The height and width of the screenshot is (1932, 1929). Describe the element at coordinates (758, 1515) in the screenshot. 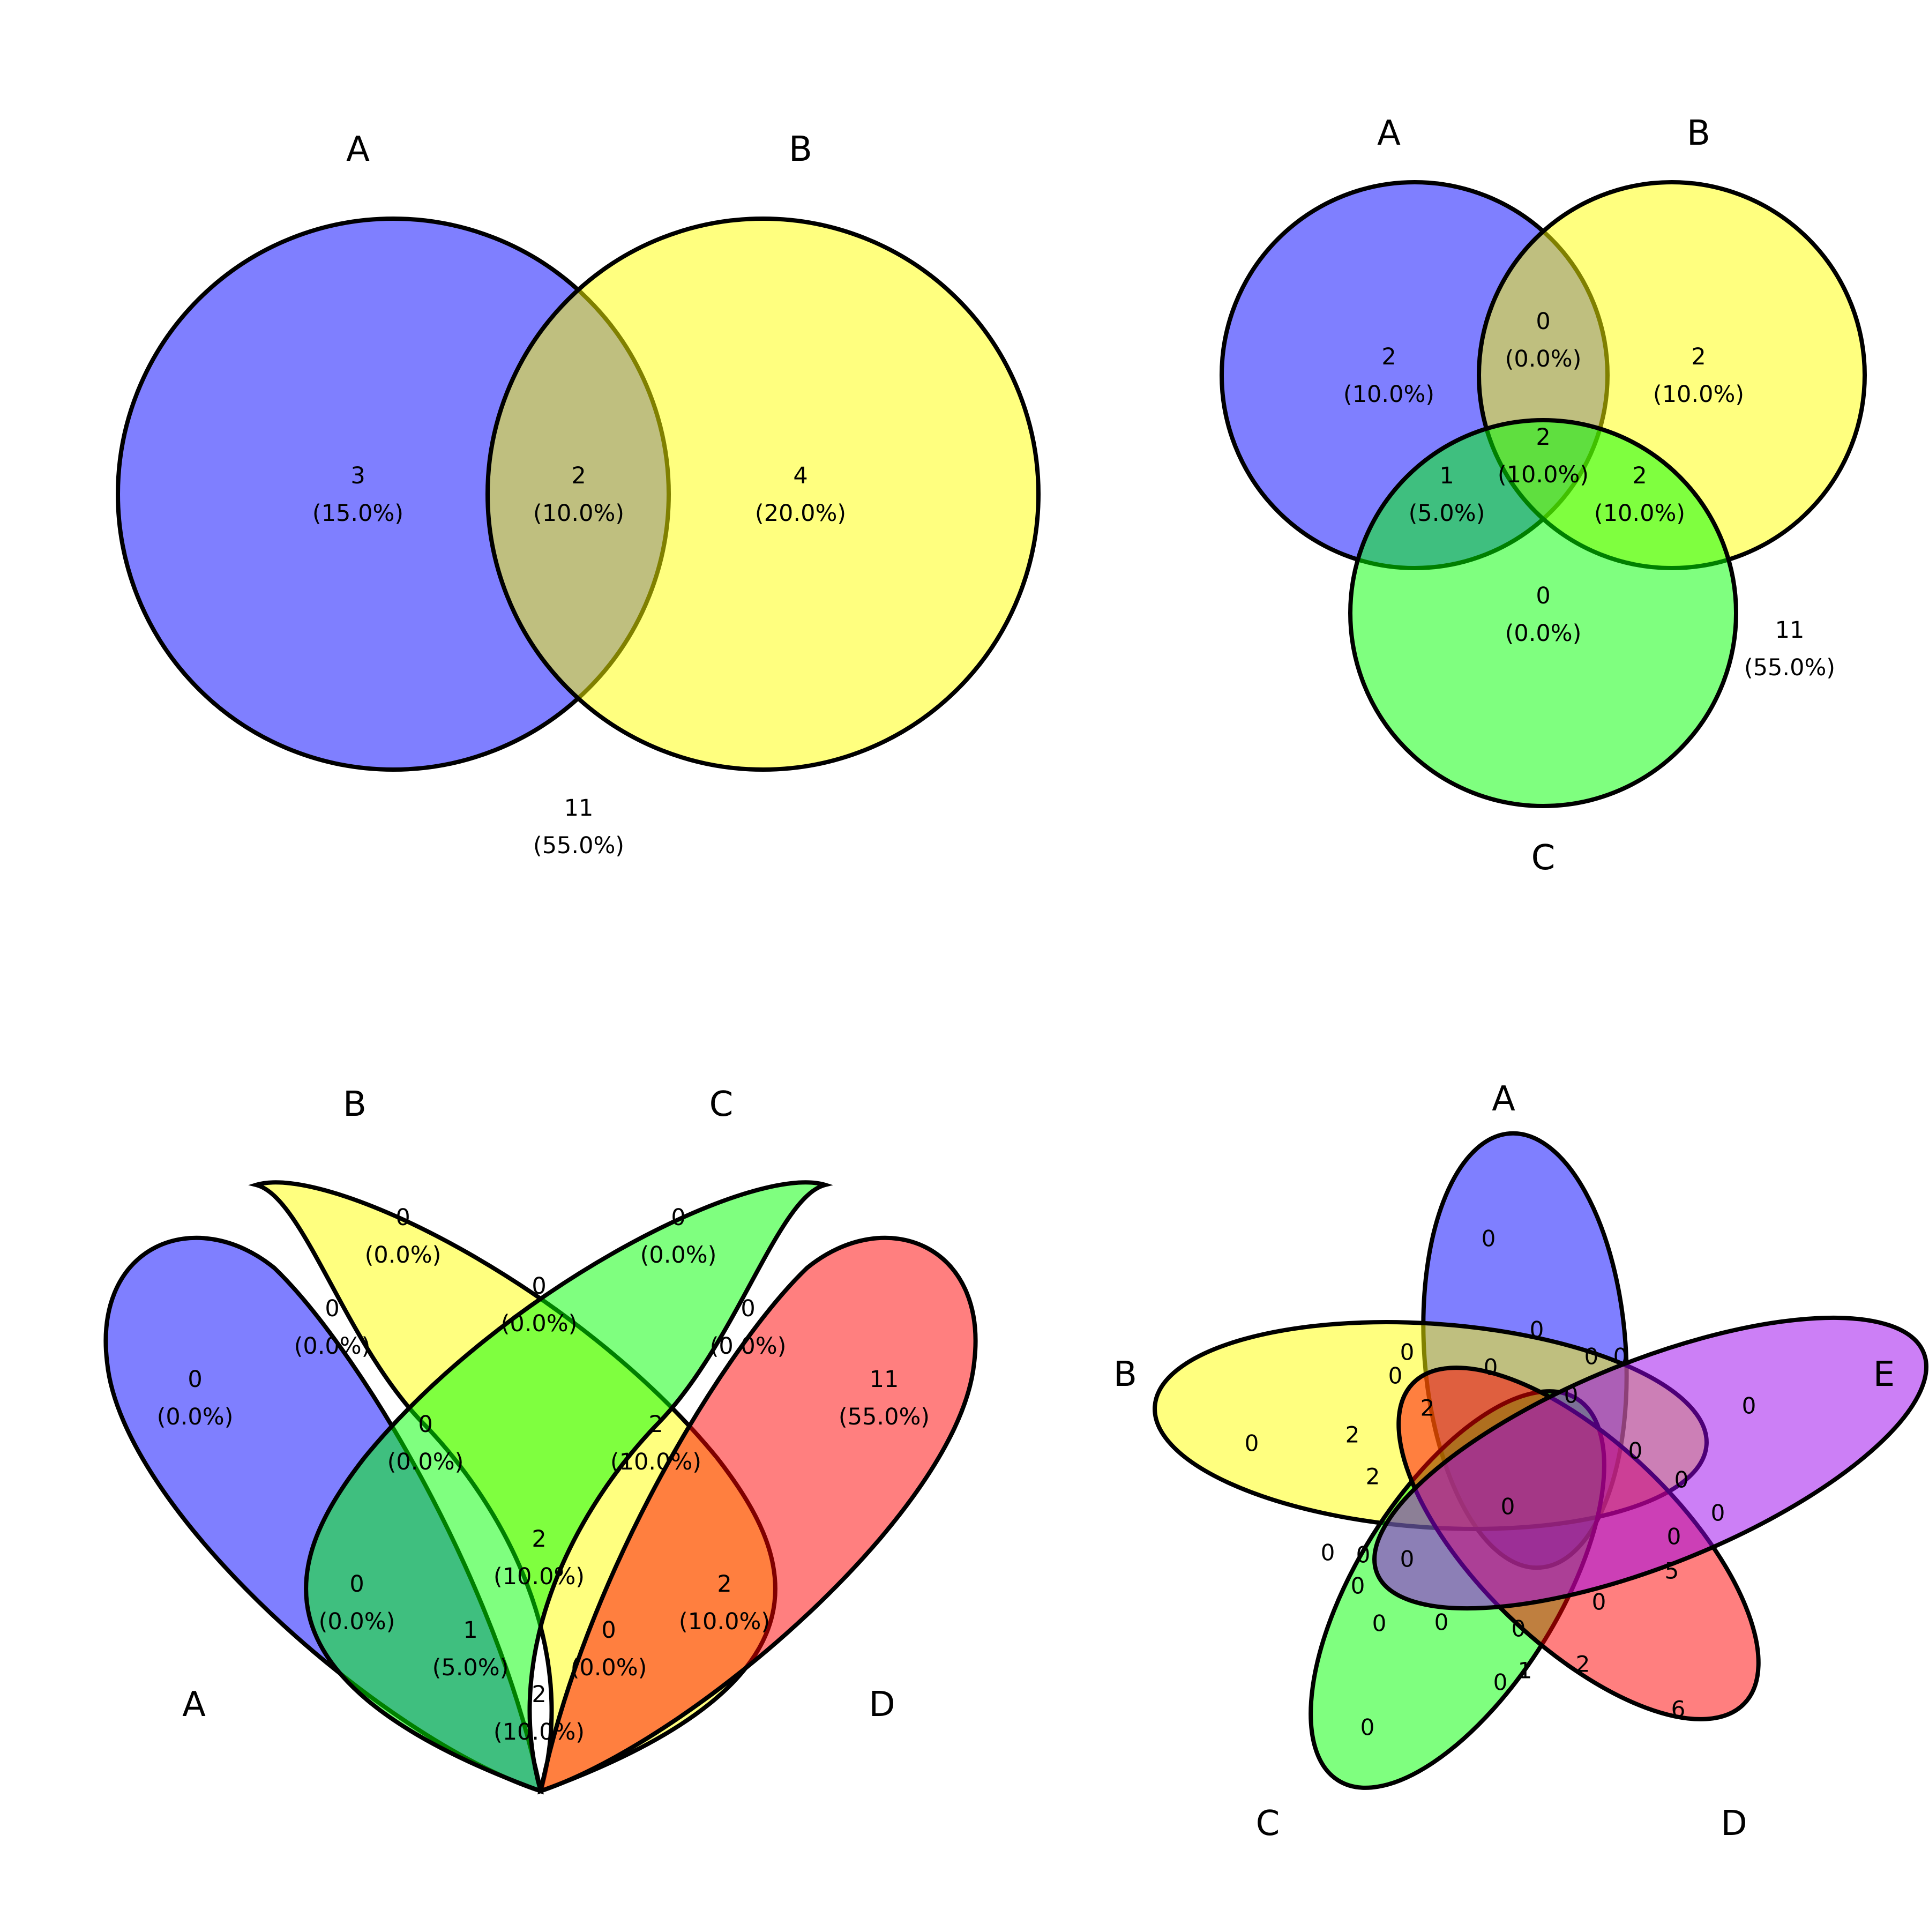

I see `venn4-set-d-ellipse` at that location.